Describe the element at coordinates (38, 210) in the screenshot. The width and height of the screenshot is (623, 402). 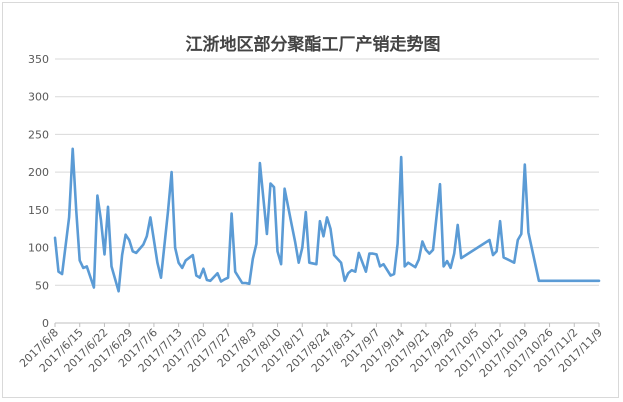
I see `y-tick-label: 150` at that location.